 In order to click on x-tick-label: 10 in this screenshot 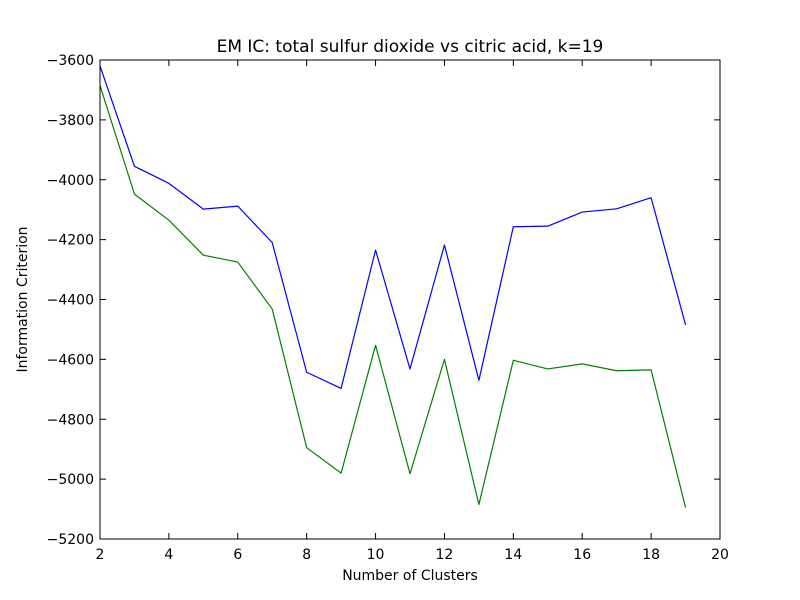, I will do `click(376, 555)`.